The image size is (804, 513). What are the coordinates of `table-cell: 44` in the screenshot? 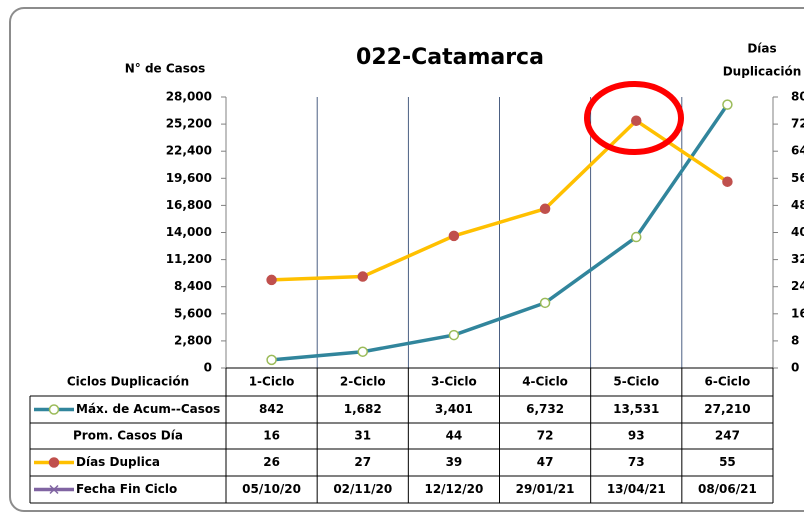 It's located at (454, 436).